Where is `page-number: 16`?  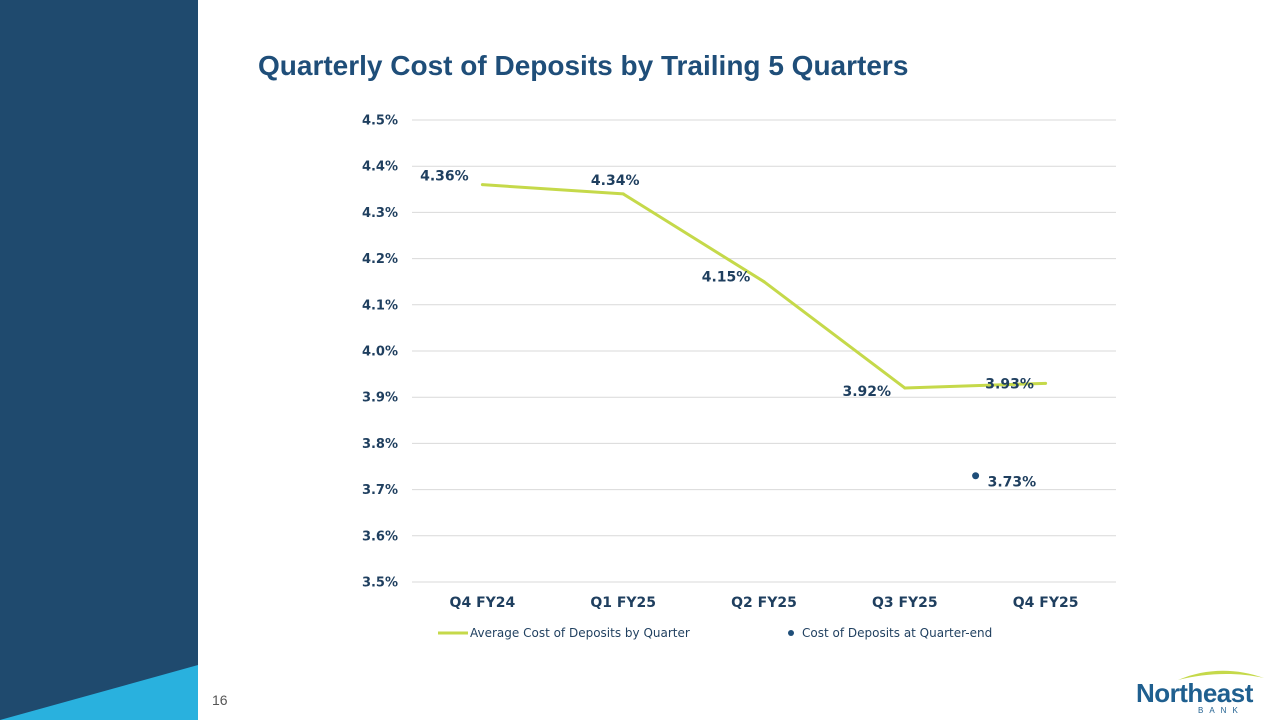 page-number: 16 is located at coordinates (220, 700).